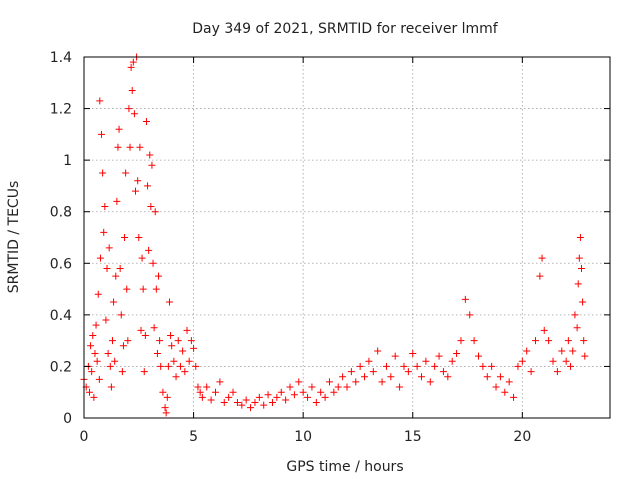 The image size is (640, 480). What do you see at coordinates (193, 437) in the screenshot?
I see `x-tick-label: 5` at bounding box center [193, 437].